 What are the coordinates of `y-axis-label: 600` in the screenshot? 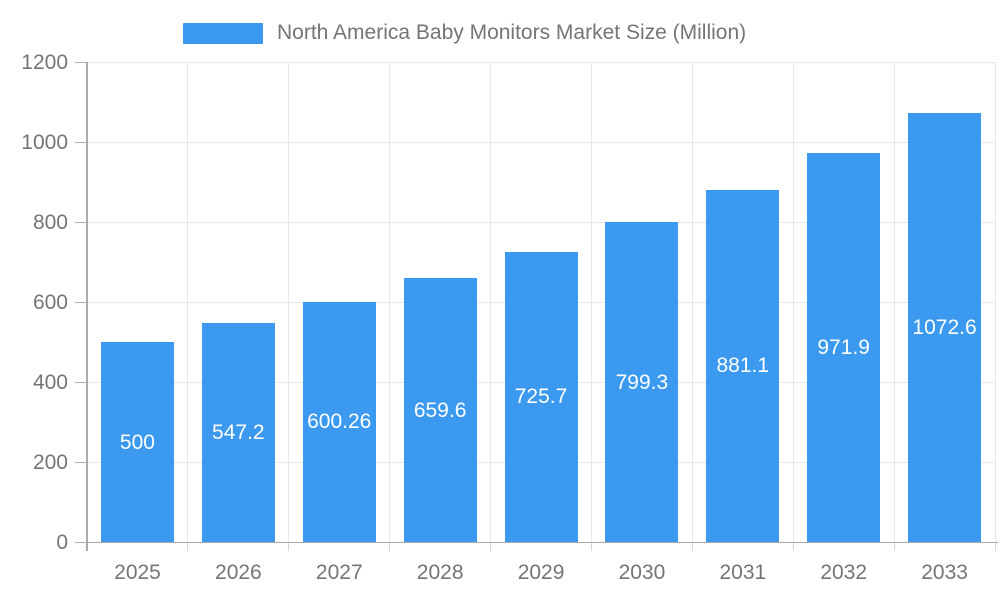 It's located at (50, 302).